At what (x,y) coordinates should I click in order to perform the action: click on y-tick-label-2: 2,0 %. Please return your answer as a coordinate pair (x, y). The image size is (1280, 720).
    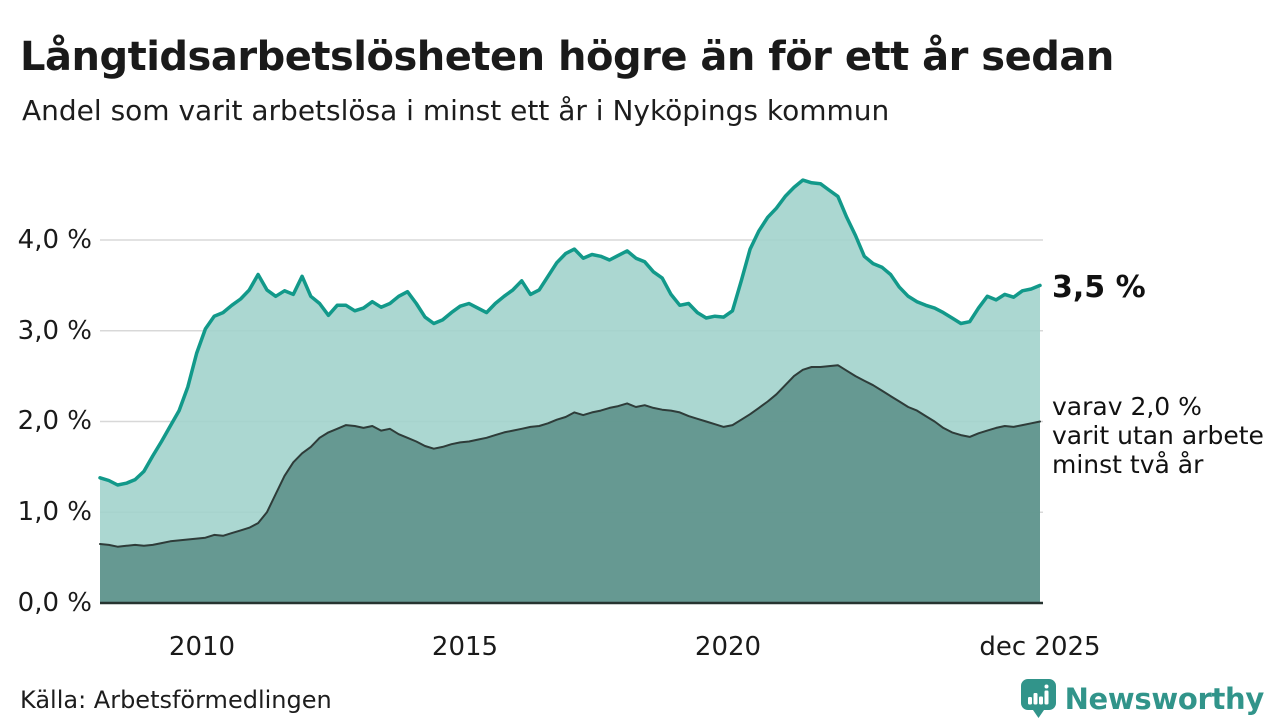
    Looking at the image, I should click on (54, 421).